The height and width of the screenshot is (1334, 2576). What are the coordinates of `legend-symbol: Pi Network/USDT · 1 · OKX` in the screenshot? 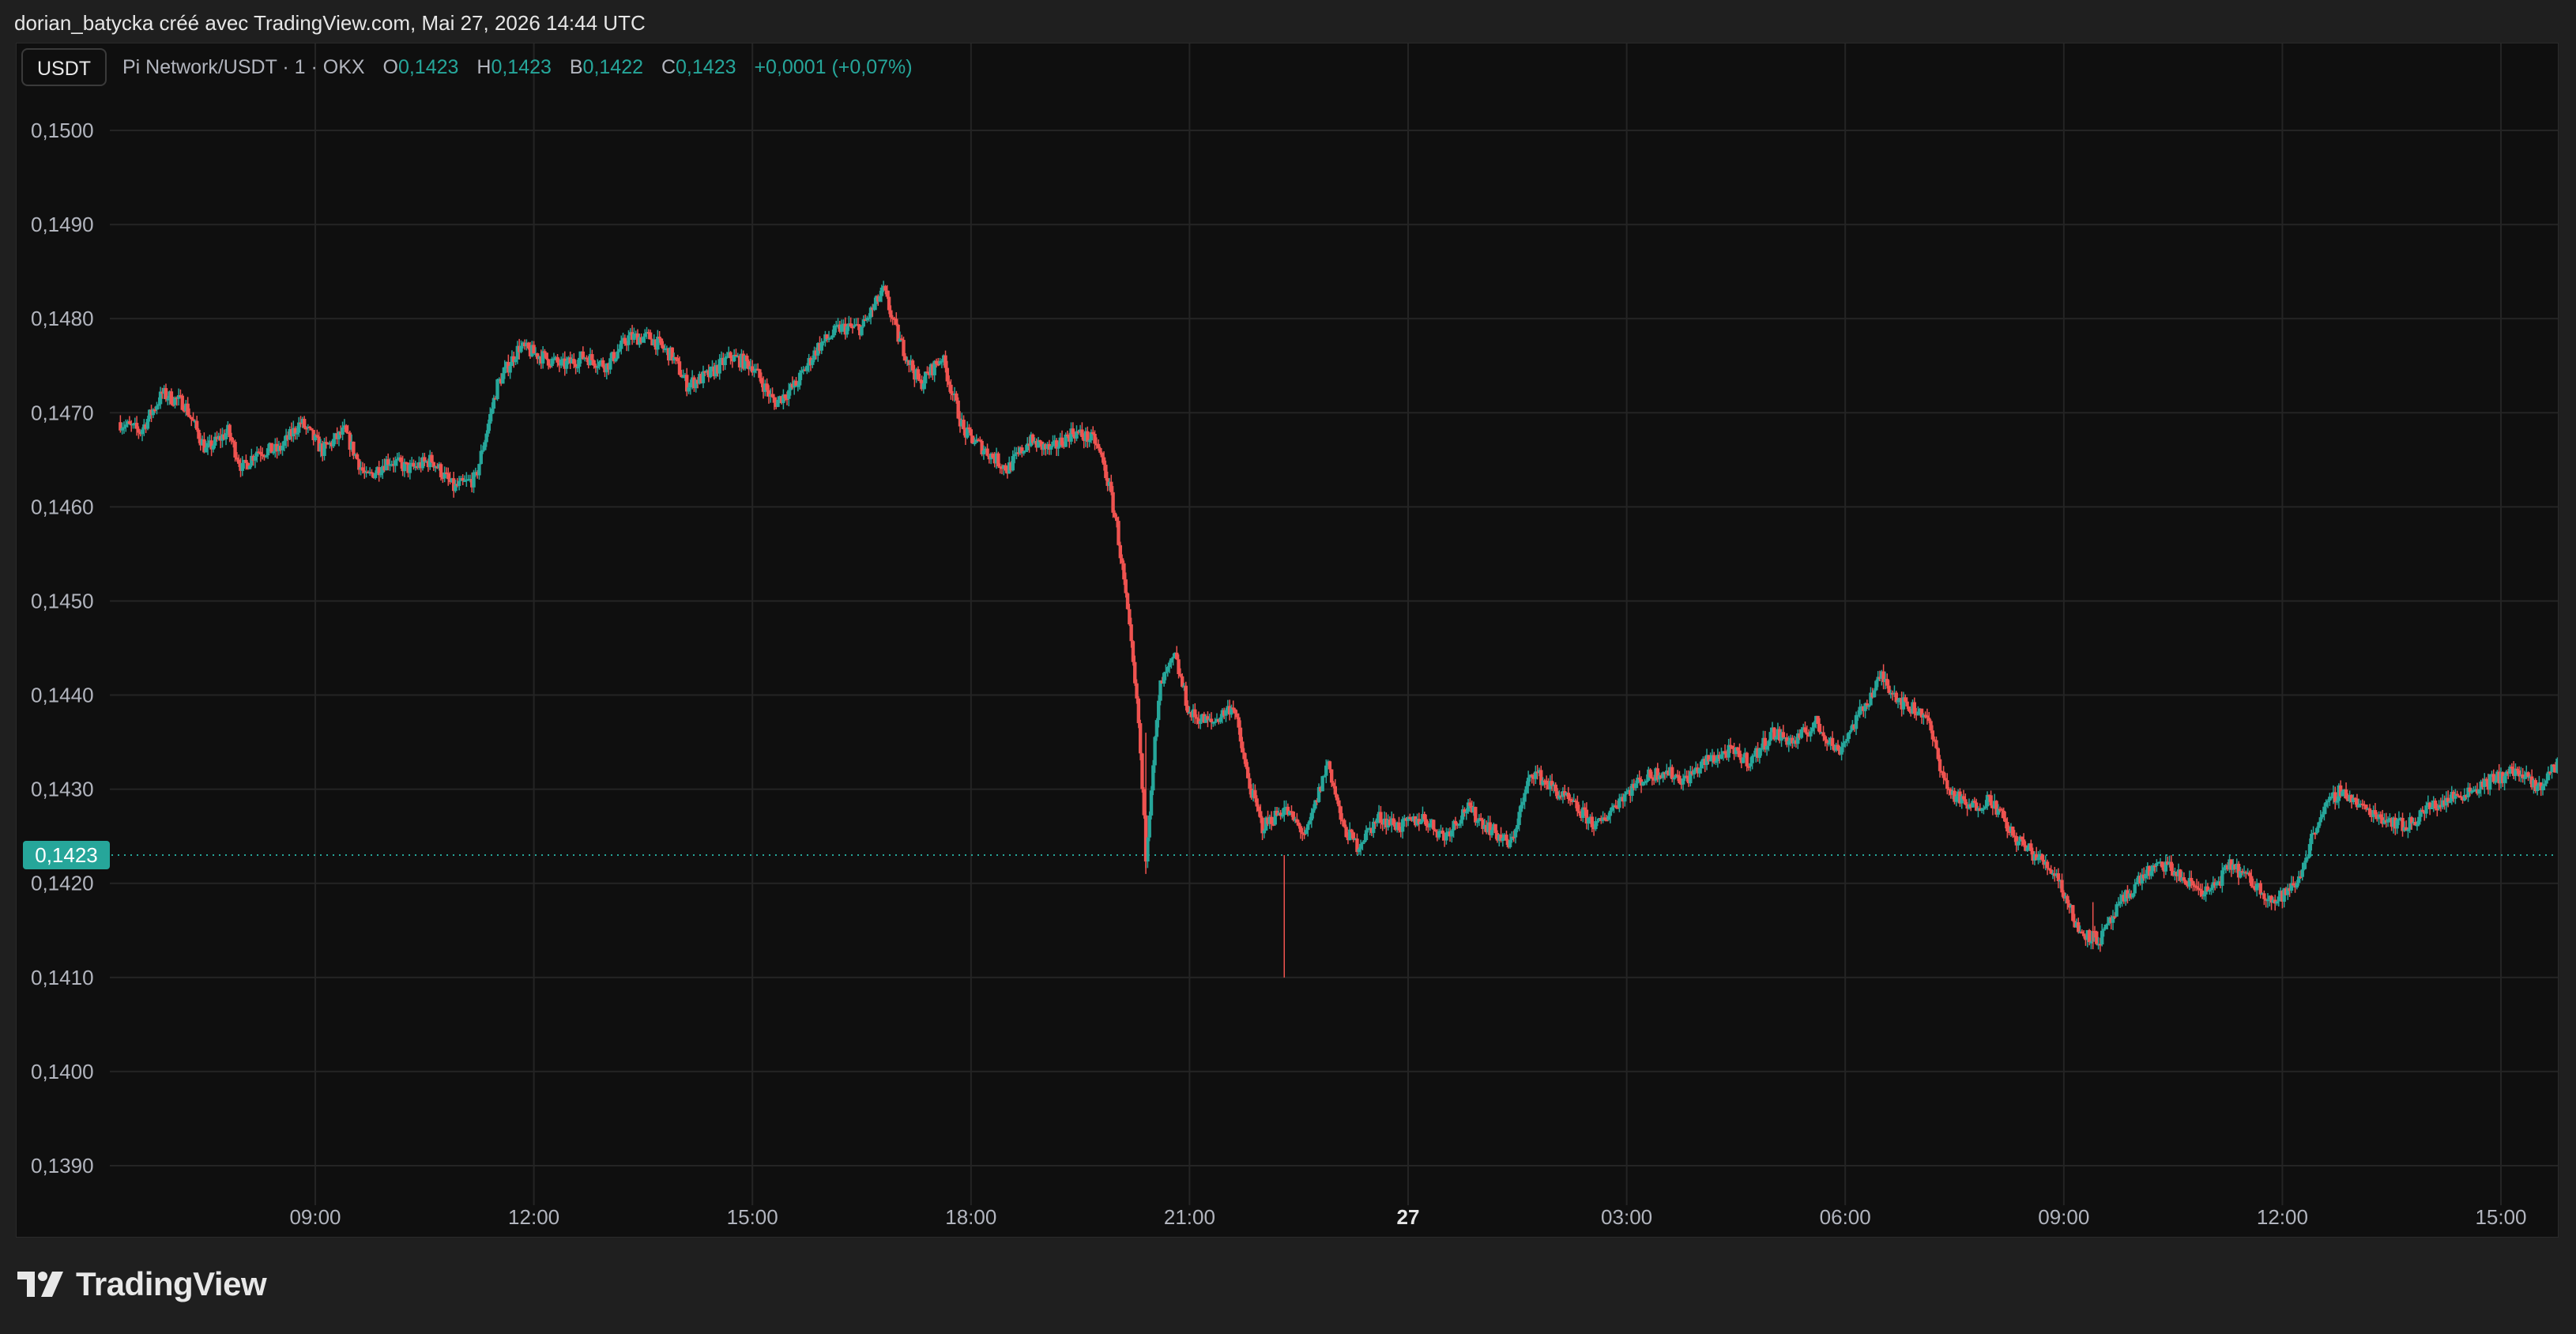 It's located at (243, 67).